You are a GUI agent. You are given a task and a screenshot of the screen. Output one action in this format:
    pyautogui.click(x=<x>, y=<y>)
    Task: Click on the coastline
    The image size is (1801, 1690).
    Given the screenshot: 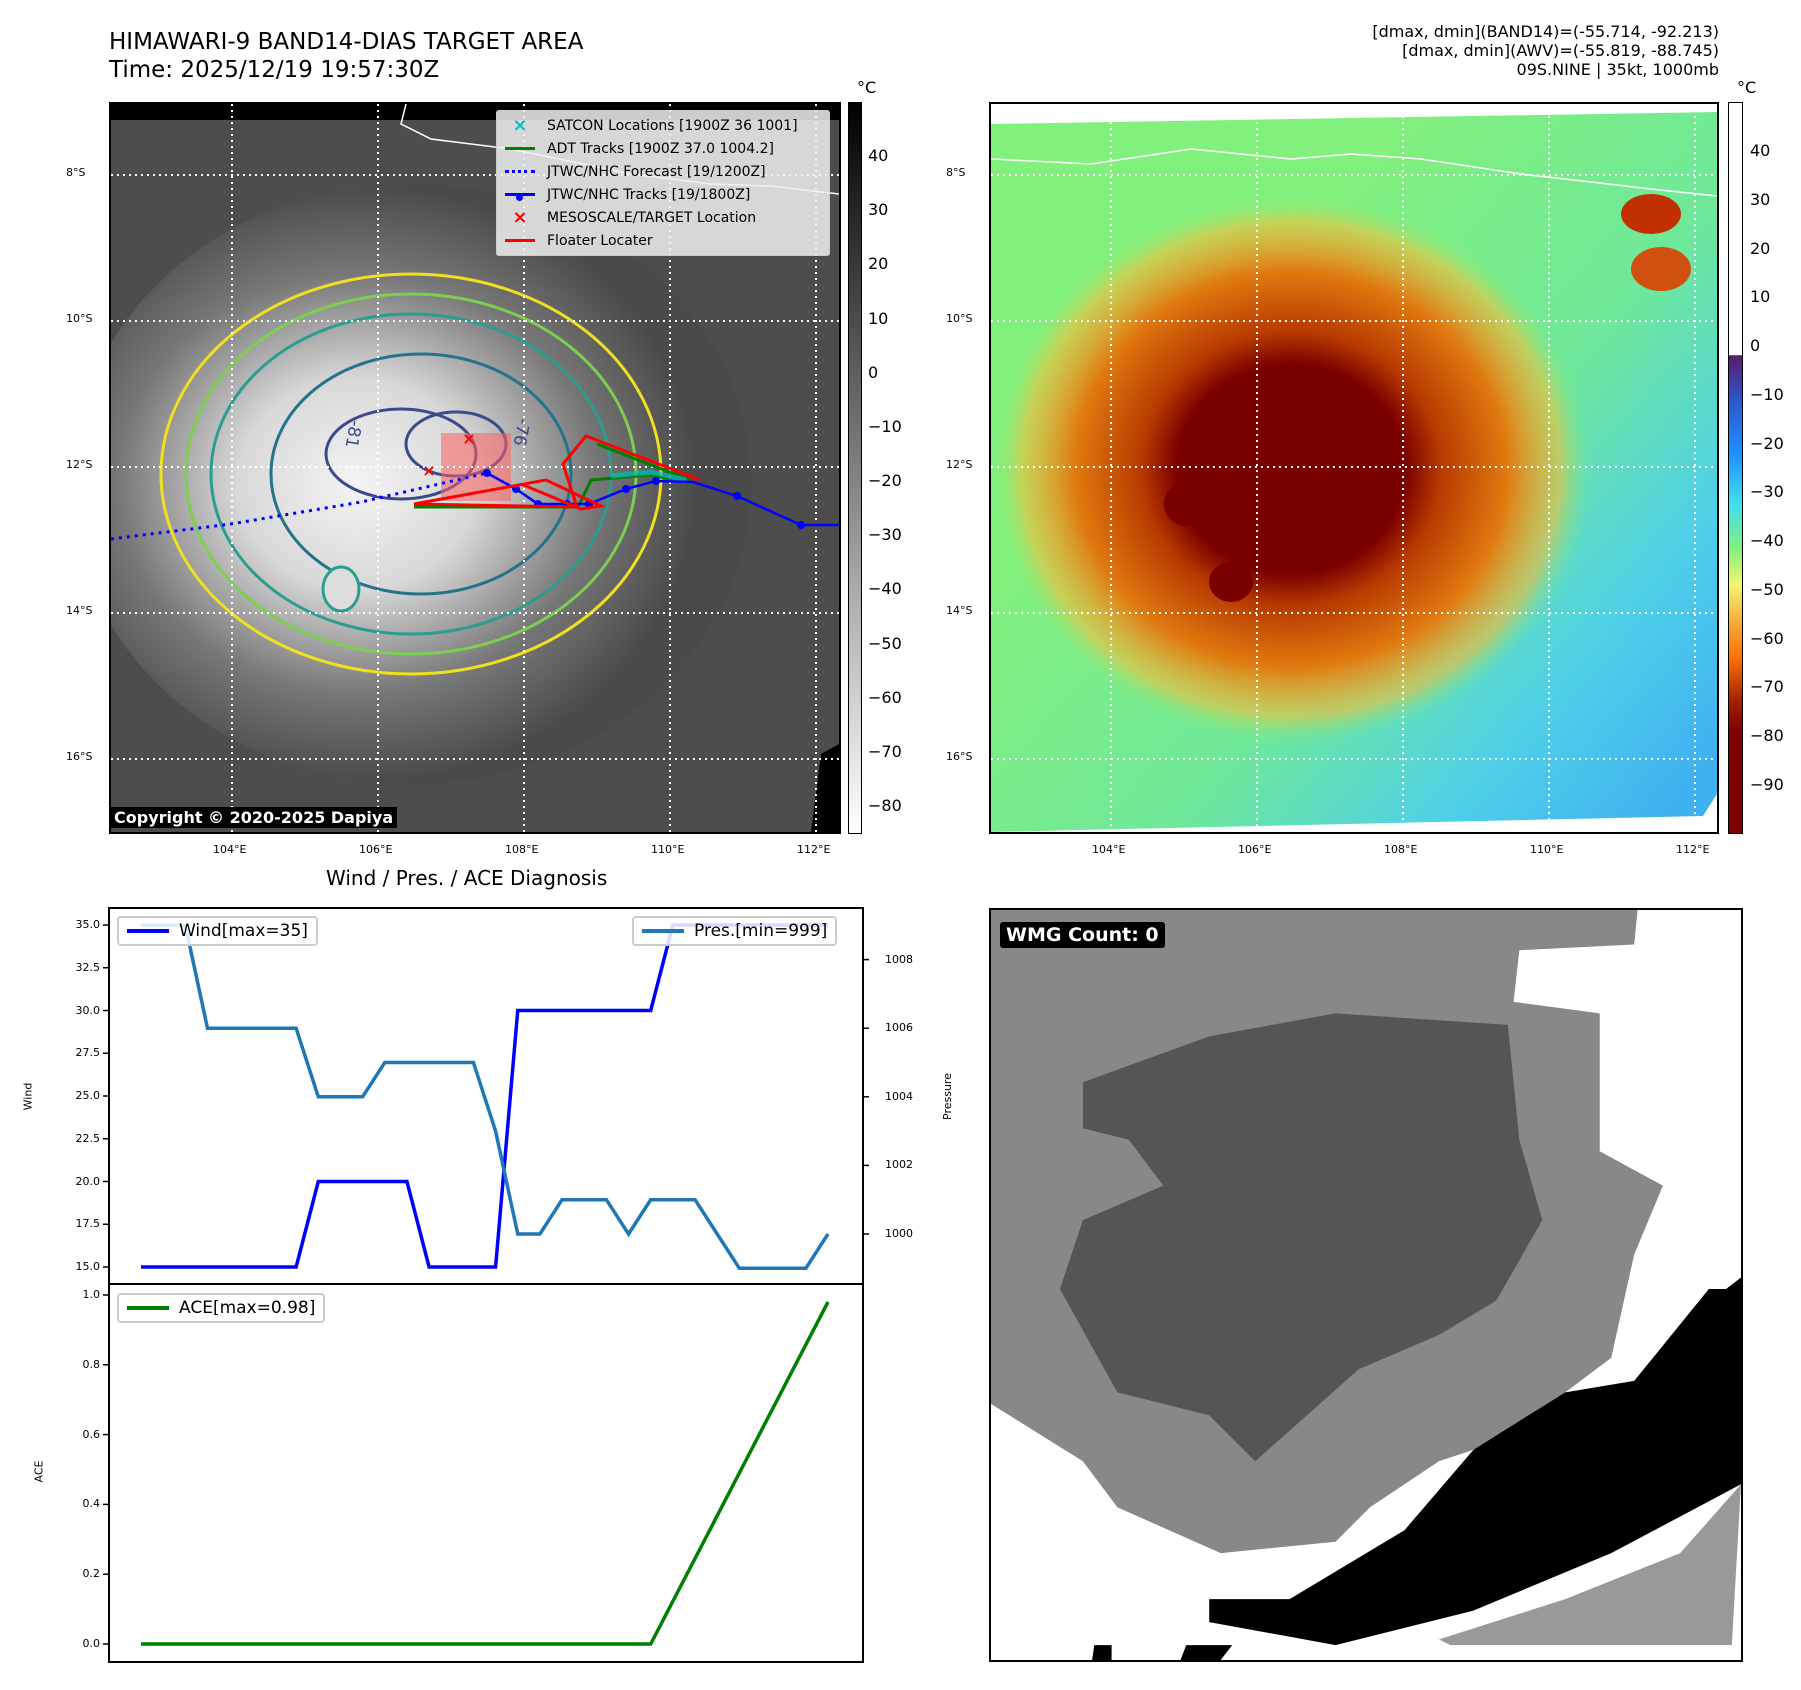 What is the action you would take?
    pyautogui.click(x=1354, y=172)
    